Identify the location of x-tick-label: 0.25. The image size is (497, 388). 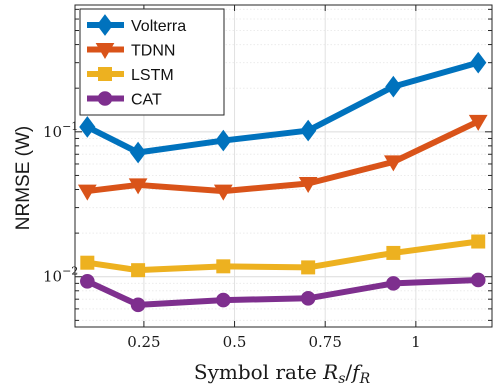
(143, 342).